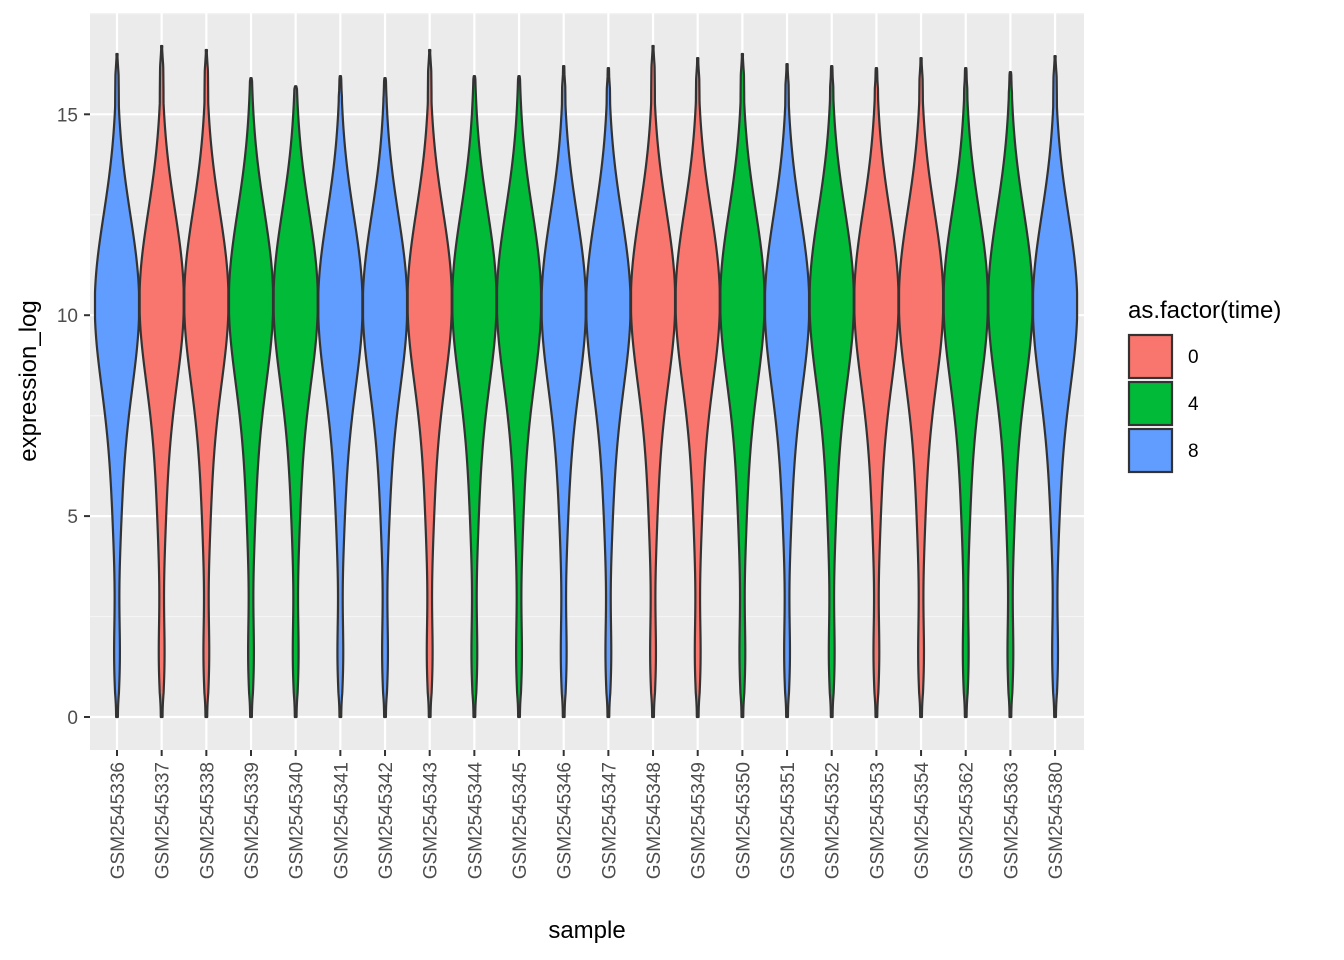 Image resolution: width=1344 pixels, height=960 pixels. What do you see at coordinates (431, 820) in the screenshot?
I see `x-tick-label: GSM2545343` at bounding box center [431, 820].